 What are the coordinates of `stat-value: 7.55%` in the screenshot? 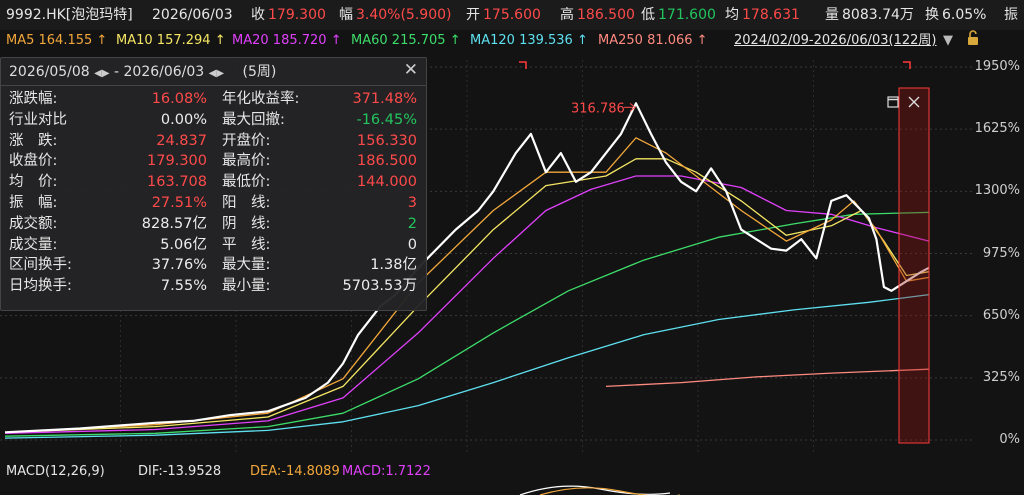 It's located at (183, 286).